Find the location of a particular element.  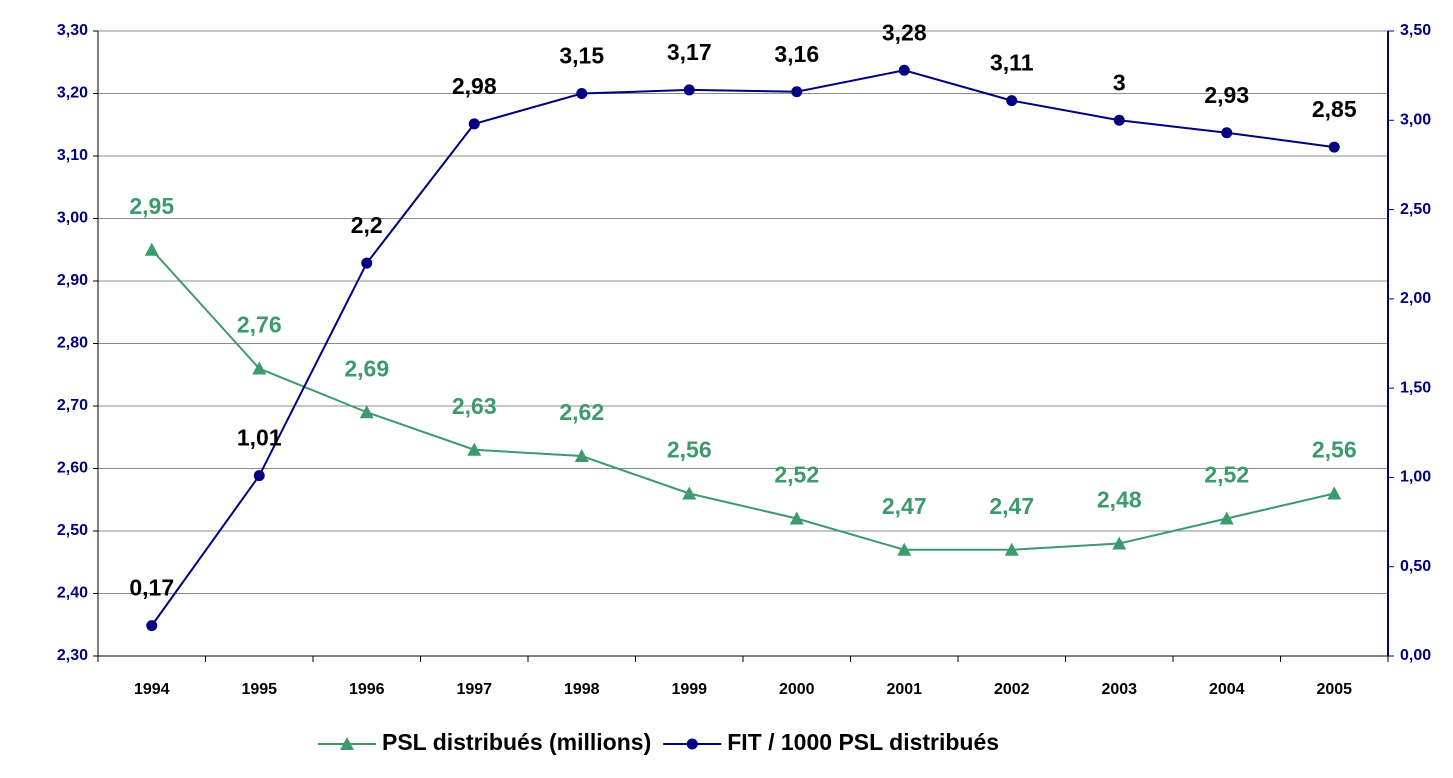

x-tick-label: 2002 is located at coordinates (1012, 689).